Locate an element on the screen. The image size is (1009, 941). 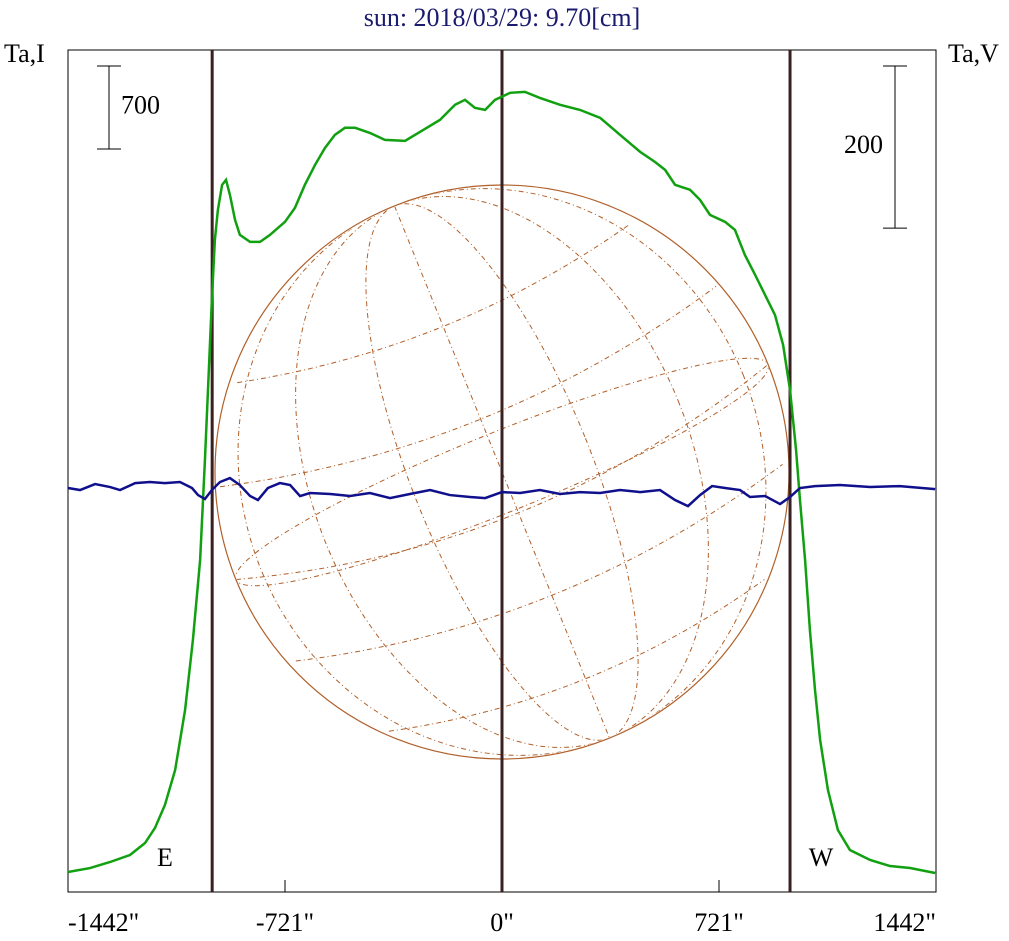
y-axis-label: Ta,I is located at coordinates (24, 53).